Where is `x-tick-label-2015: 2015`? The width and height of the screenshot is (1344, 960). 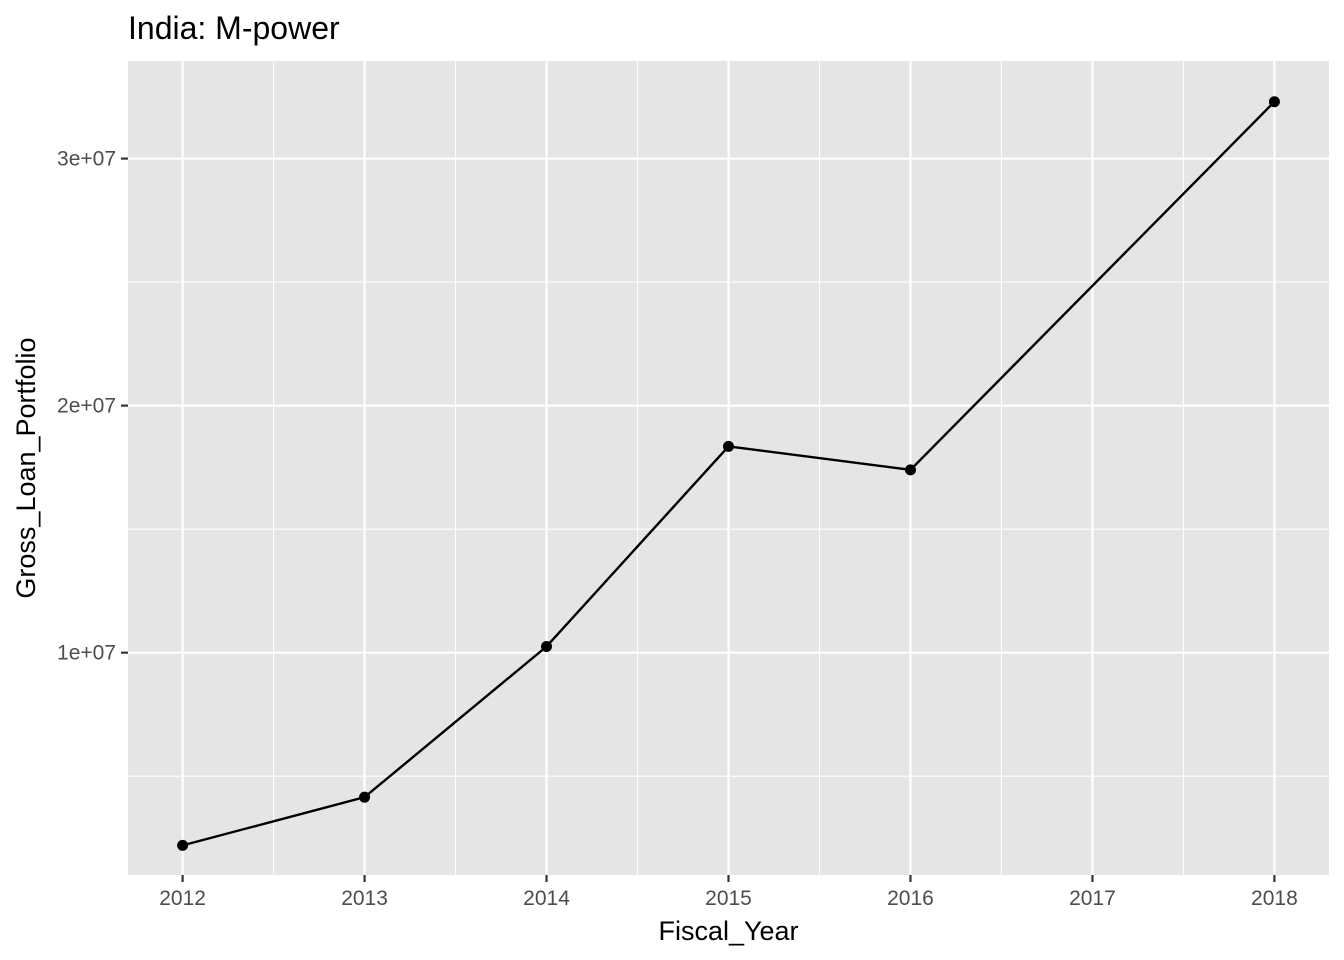
x-tick-label-2015: 2015 is located at coordinates (728, 898).